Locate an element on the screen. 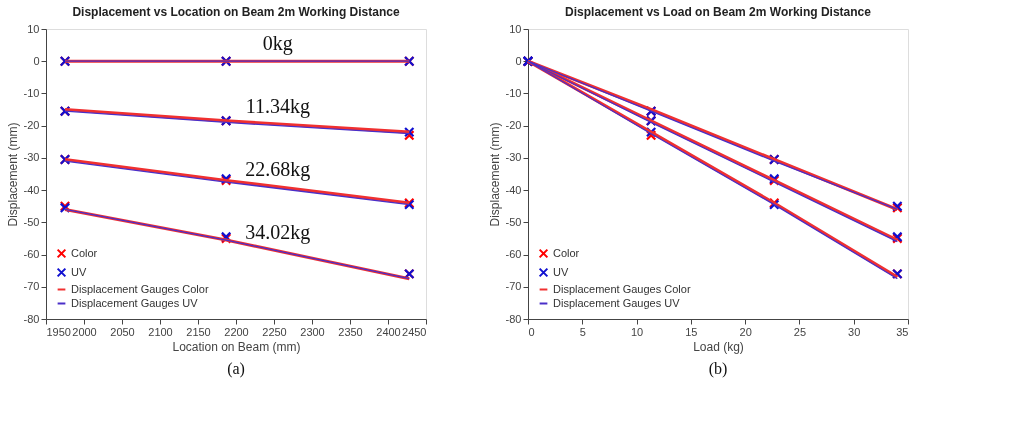  x-tick-label: 15 is located at coordinates (691, 331).